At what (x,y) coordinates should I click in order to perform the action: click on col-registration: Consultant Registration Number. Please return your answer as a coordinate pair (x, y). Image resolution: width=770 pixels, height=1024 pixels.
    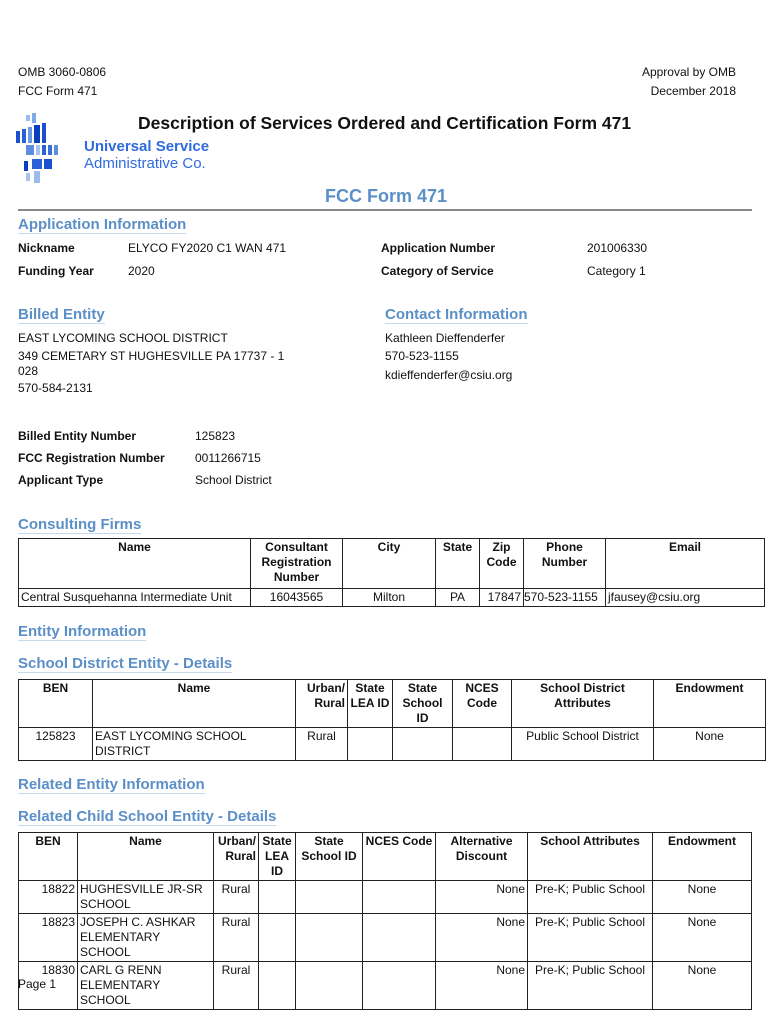
    Looking at the image, I should click on (296, 563).